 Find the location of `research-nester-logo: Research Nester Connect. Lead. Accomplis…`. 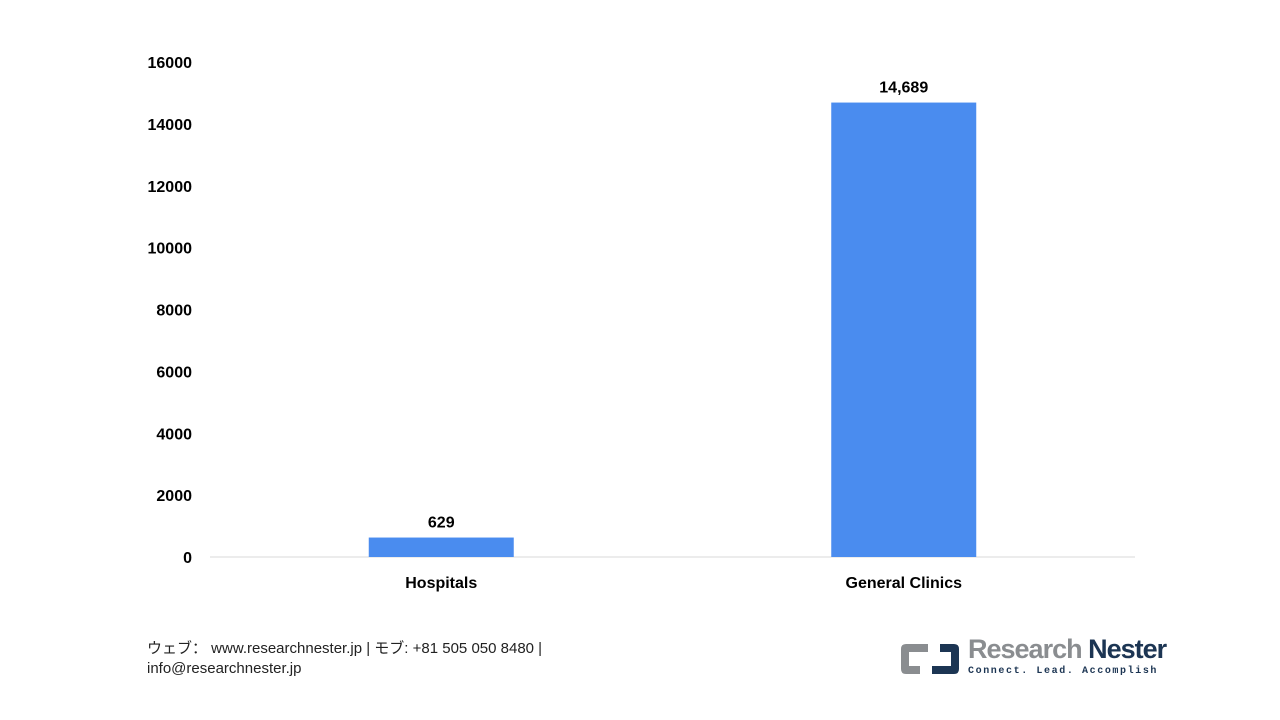

research-nester-logo: Research Nester Connect. Lead. Accomplis… is located at coordinates (1032, 657).